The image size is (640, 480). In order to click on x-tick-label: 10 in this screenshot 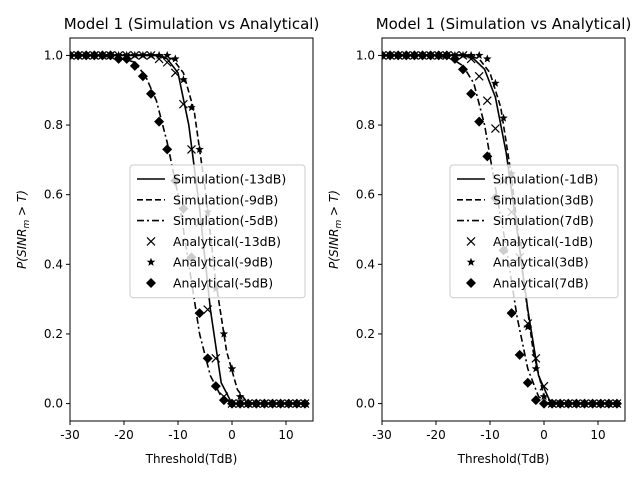, I will do `click(285, 435)`.